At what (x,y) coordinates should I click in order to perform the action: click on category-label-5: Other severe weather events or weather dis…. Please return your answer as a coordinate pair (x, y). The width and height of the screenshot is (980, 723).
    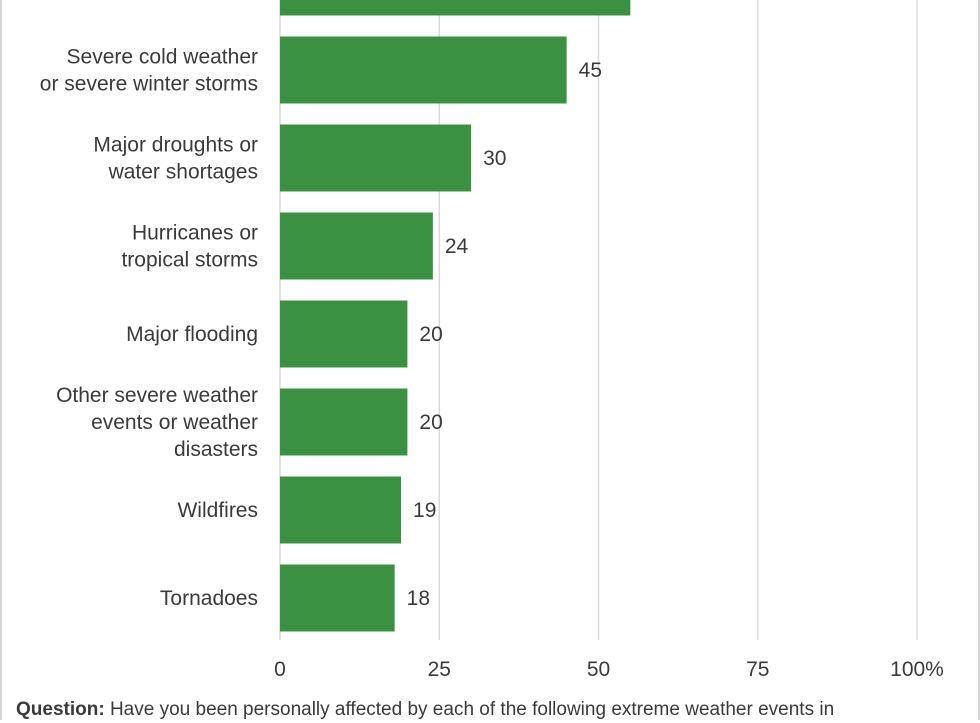
    Looking at the image, I should click on (157, 422).